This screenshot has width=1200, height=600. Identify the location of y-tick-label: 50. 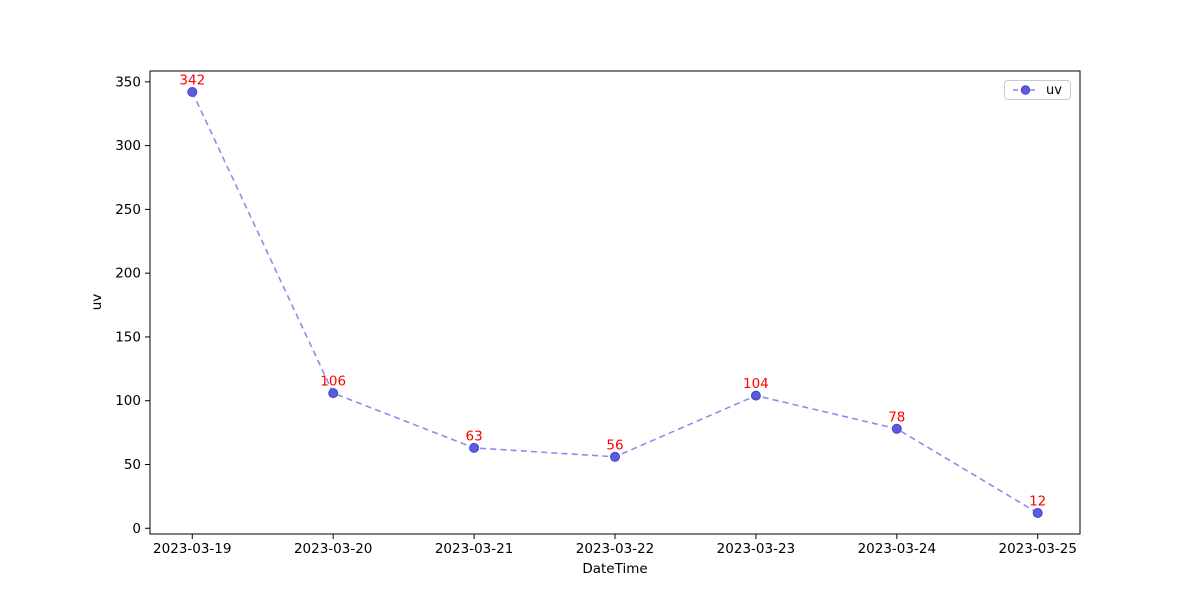
(132, 465).